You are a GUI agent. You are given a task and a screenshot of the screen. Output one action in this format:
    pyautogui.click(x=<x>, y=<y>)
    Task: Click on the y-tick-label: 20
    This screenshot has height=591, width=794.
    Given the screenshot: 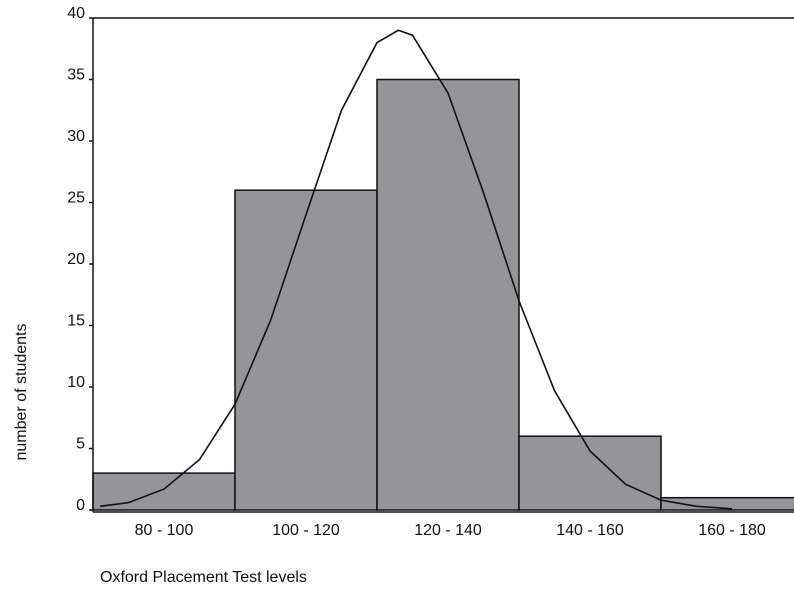 What is the action you would take?
    pyautogui.click(x=76, y=259)
    